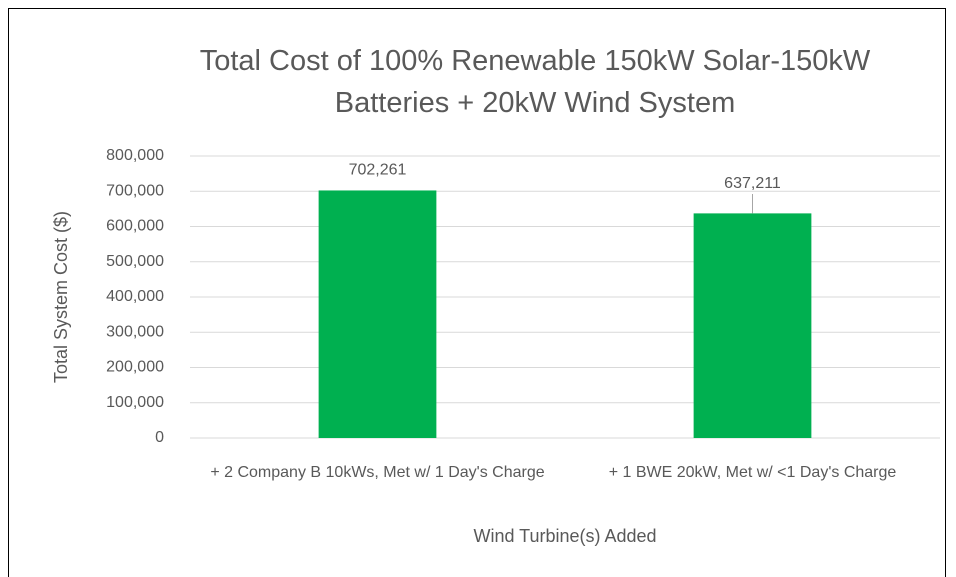 This screenshot has width=956, height=577. Describe the element at coordinates (135, 190) in the screenshot. I see `y-tick-label: 700,000` at that location.